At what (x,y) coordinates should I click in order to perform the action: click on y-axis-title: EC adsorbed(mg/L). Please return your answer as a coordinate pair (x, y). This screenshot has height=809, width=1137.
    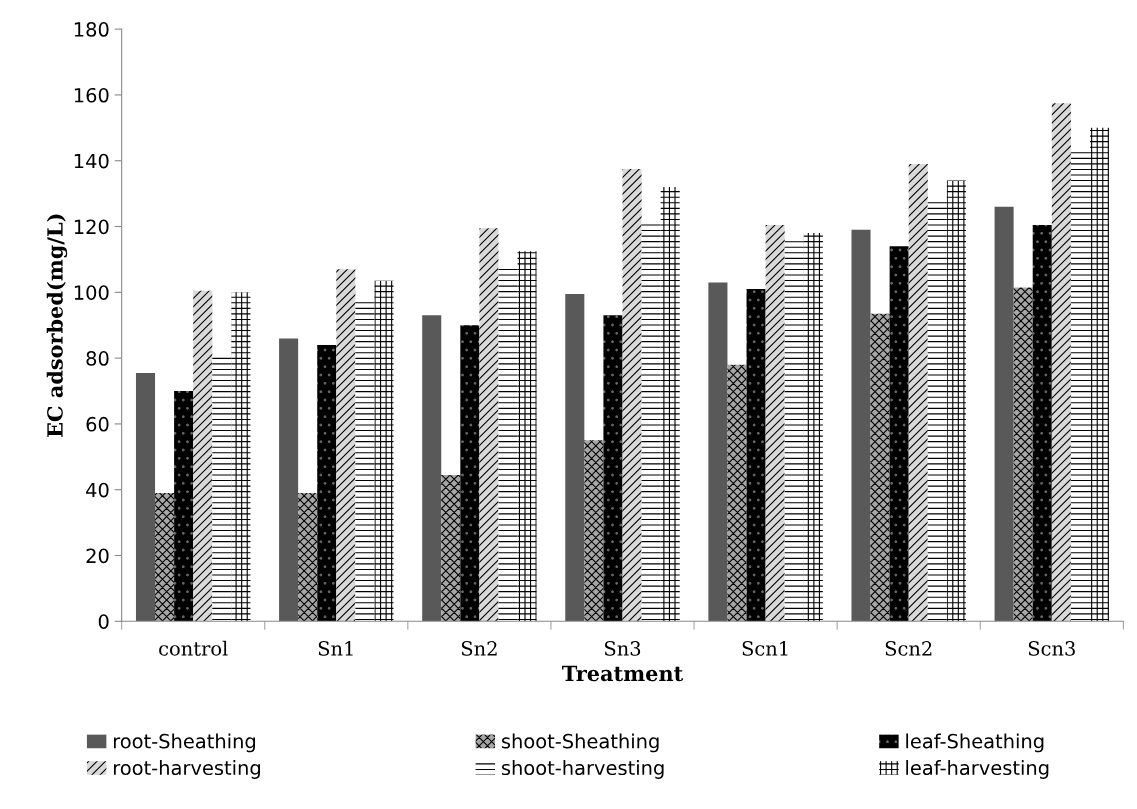
    Looking at the image, I should click on (57, 325).